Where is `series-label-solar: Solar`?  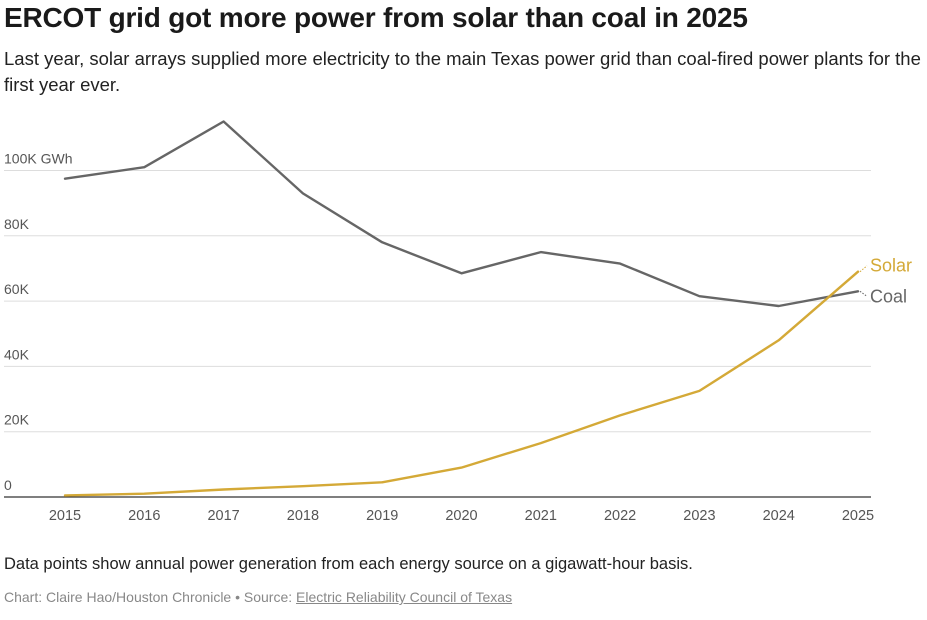
series-label-solar: Solar is located at coordinates (891, 266).